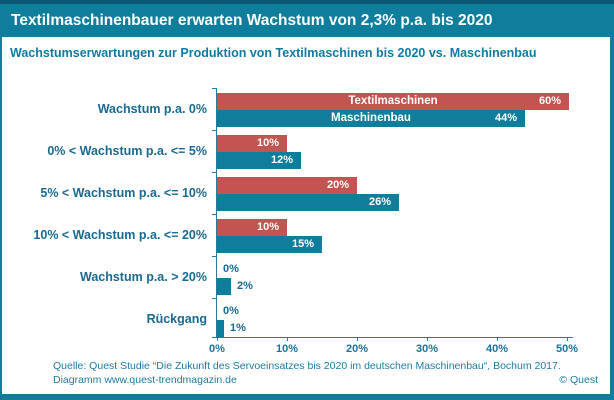  What do you see at coordinates (567, 349) in the screenshot?
I see `value-axis-tick-label: 50%` at bounding box center [567, 349].